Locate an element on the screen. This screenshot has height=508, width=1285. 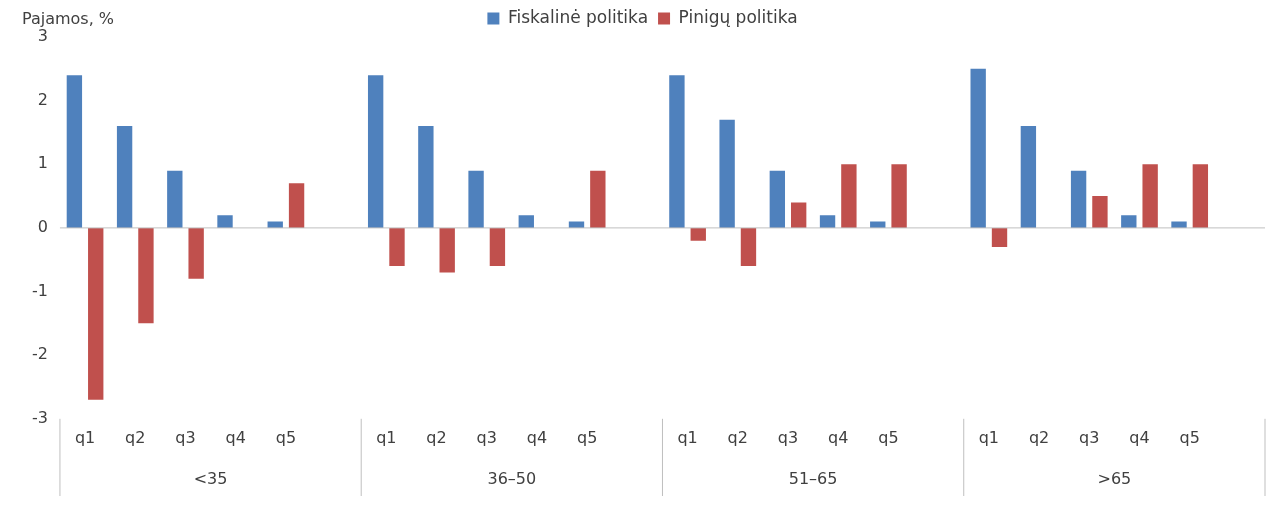
text: >65 is located at coordinates (1114, 479).